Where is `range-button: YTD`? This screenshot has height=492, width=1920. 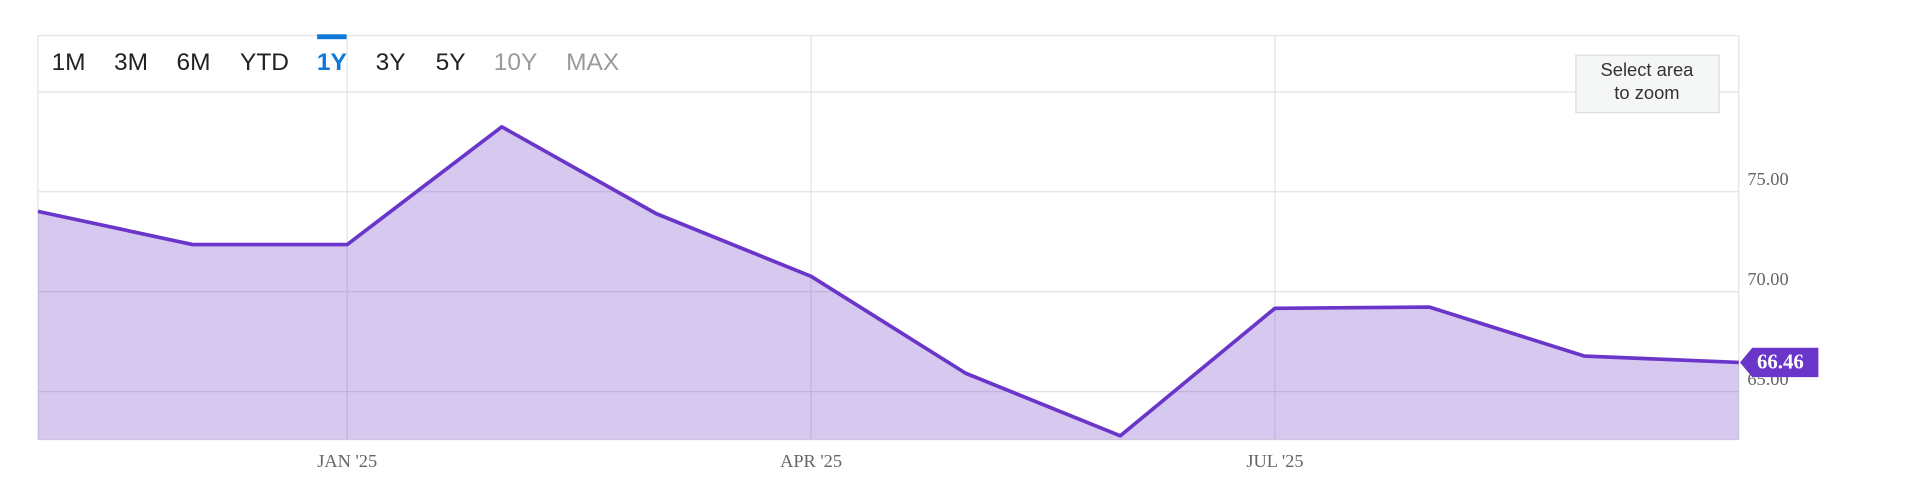
range-button: YTD is located at coordinates (264, 62).